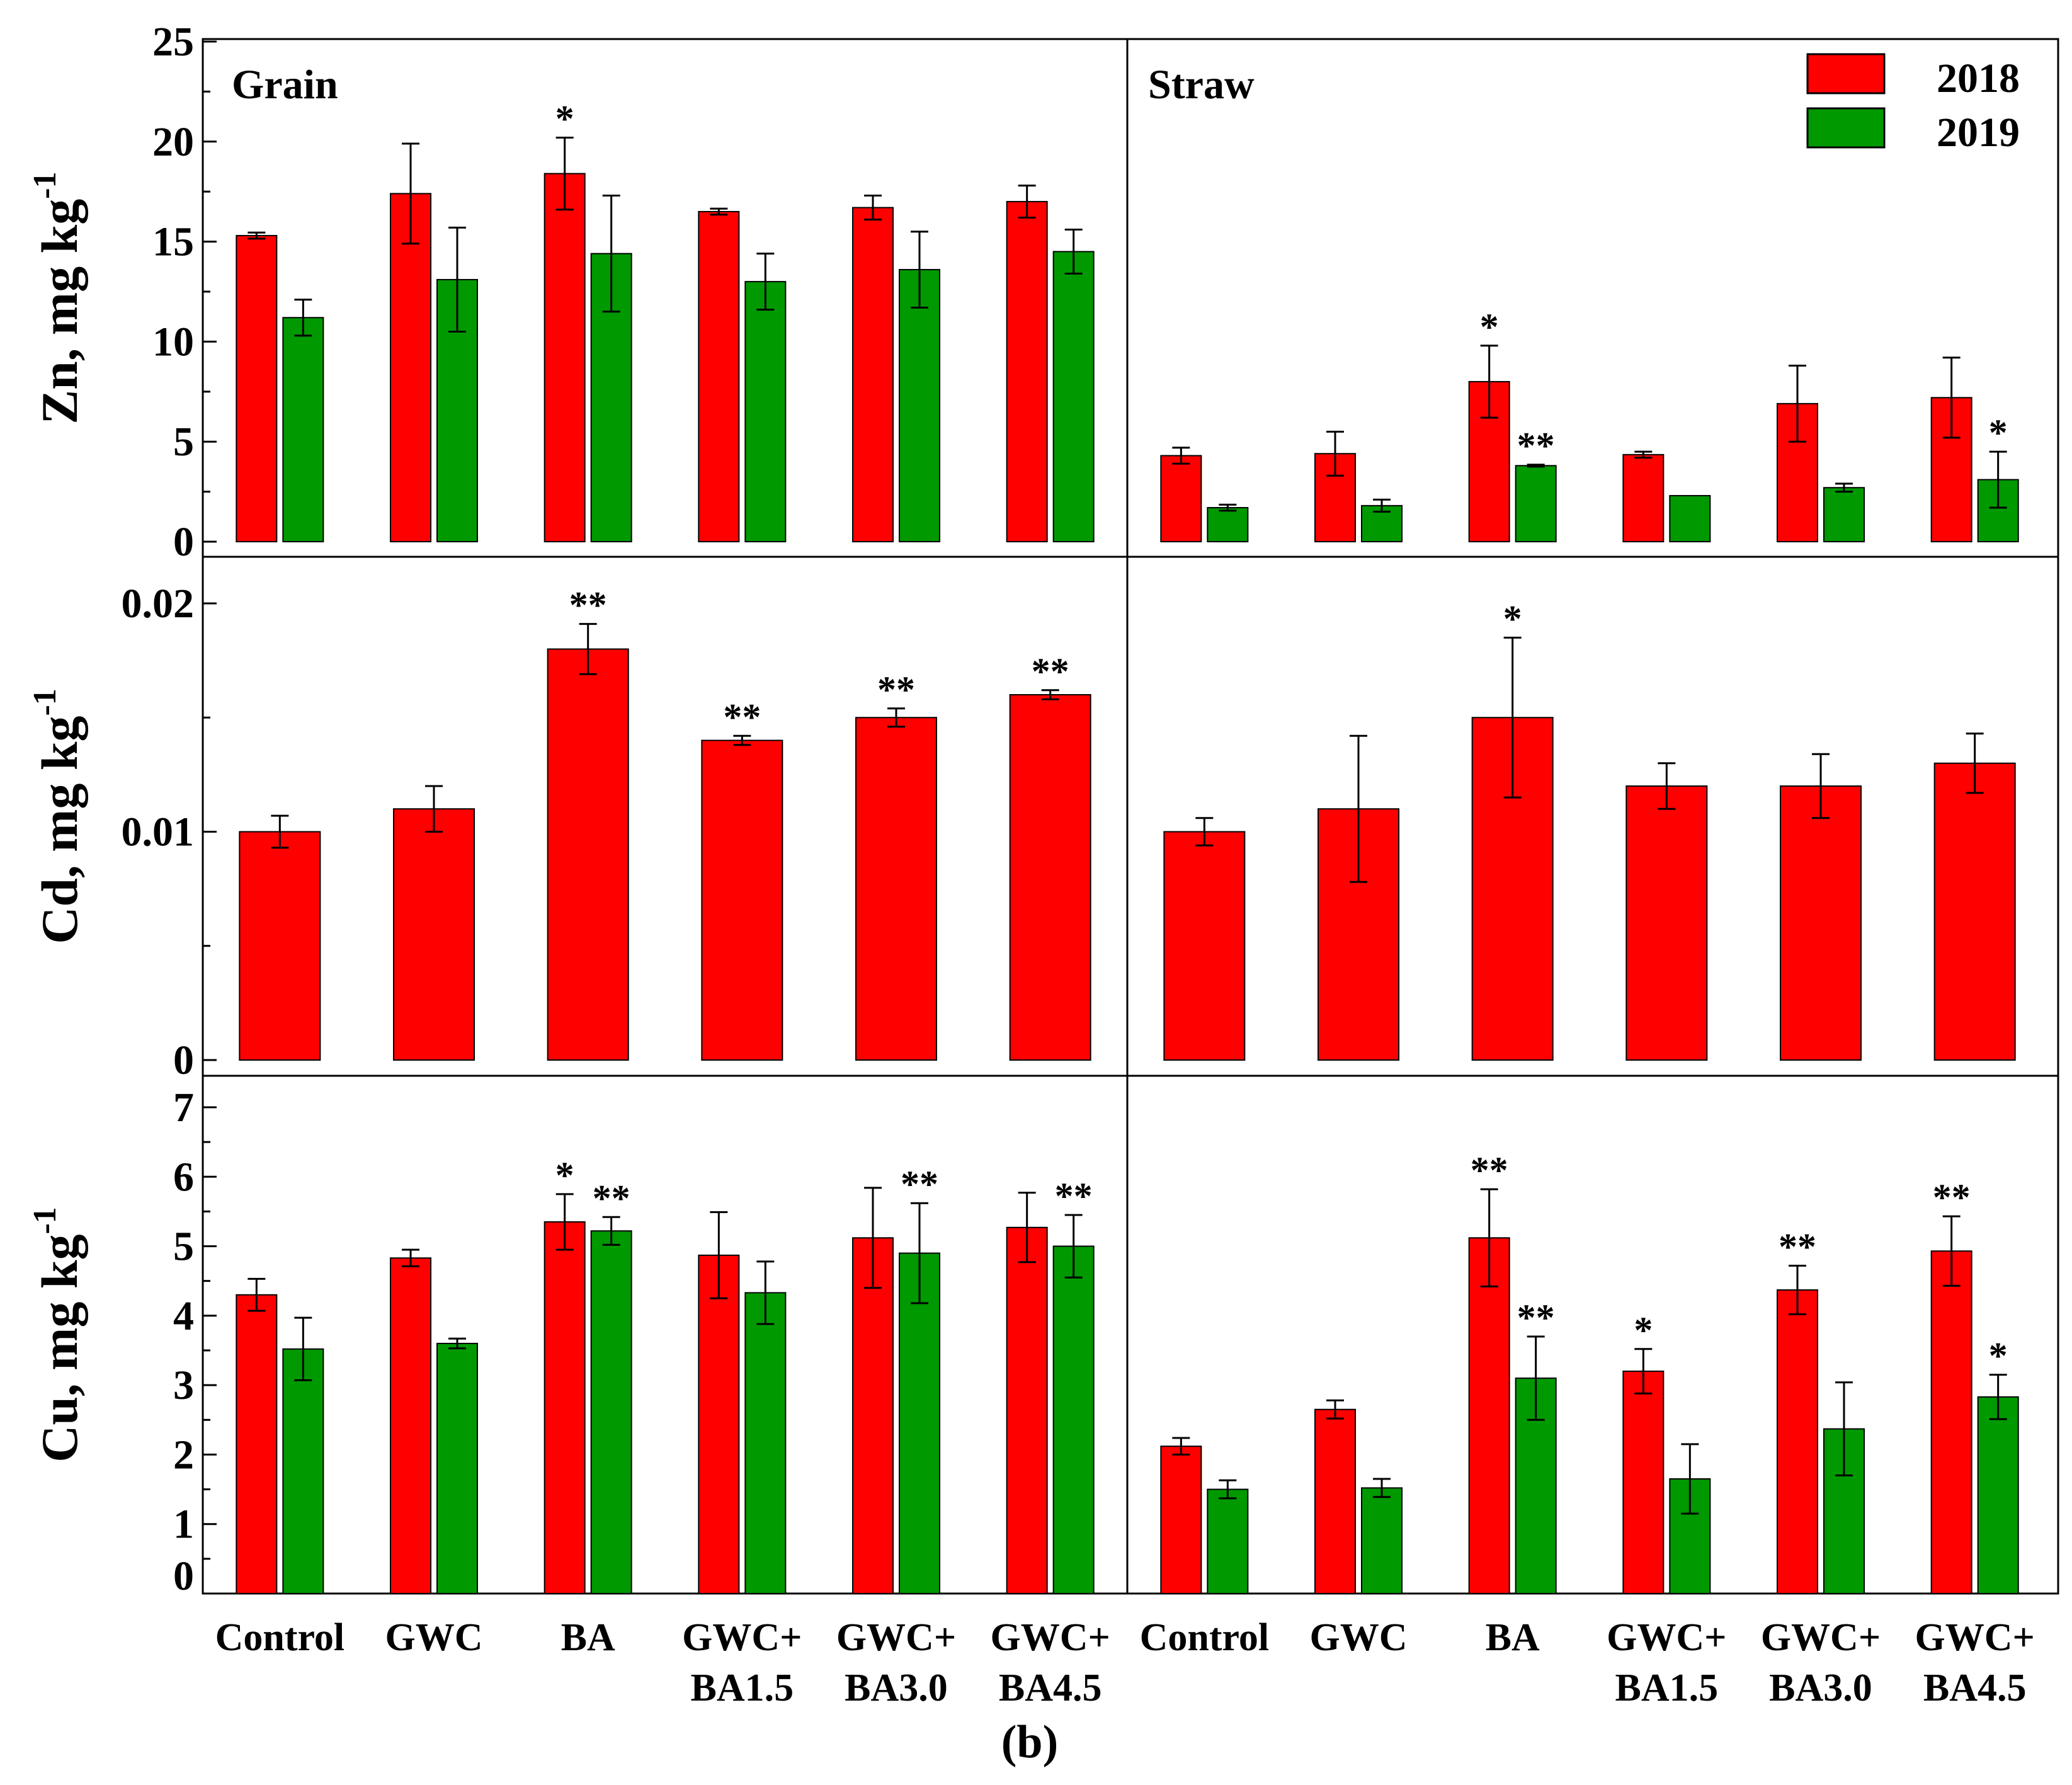 The image size is (2072, 1785). Describe the element at coordinates (184, 1385) in the screenshot. I see `y-tick-label: 3` at that location.